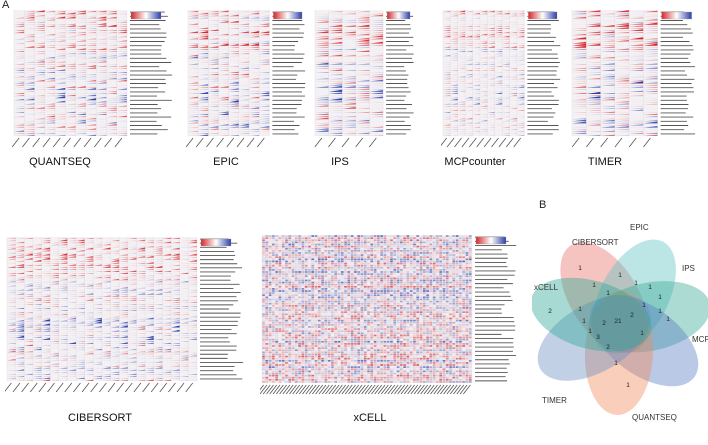  Describe the element at coordinates (364, 79) in the screenshot. I see `heatmap-ips` at that location.